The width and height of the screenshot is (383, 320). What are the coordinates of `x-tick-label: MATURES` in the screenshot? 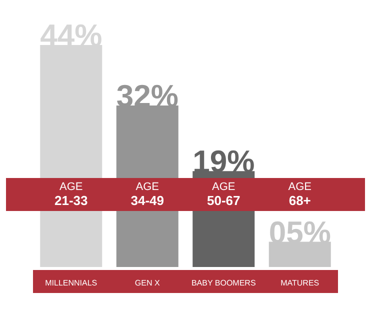 It's located at (300, 283).